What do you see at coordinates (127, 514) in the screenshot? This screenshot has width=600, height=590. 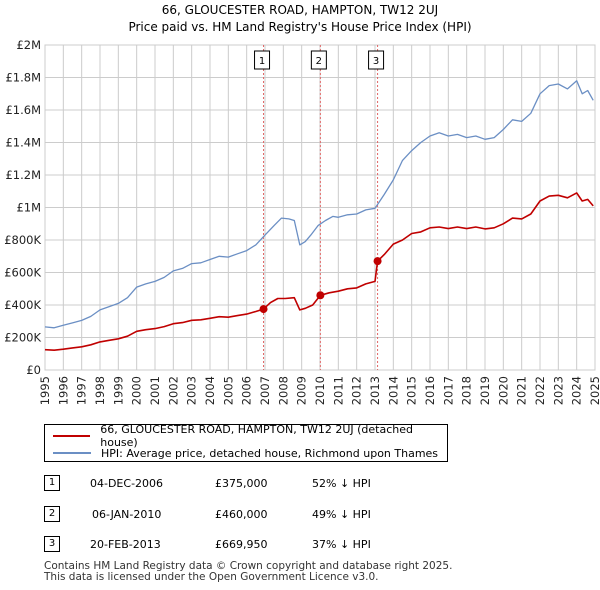 I see `transaction-date: 06-JAN-2010` at bounding box center [127, 514].